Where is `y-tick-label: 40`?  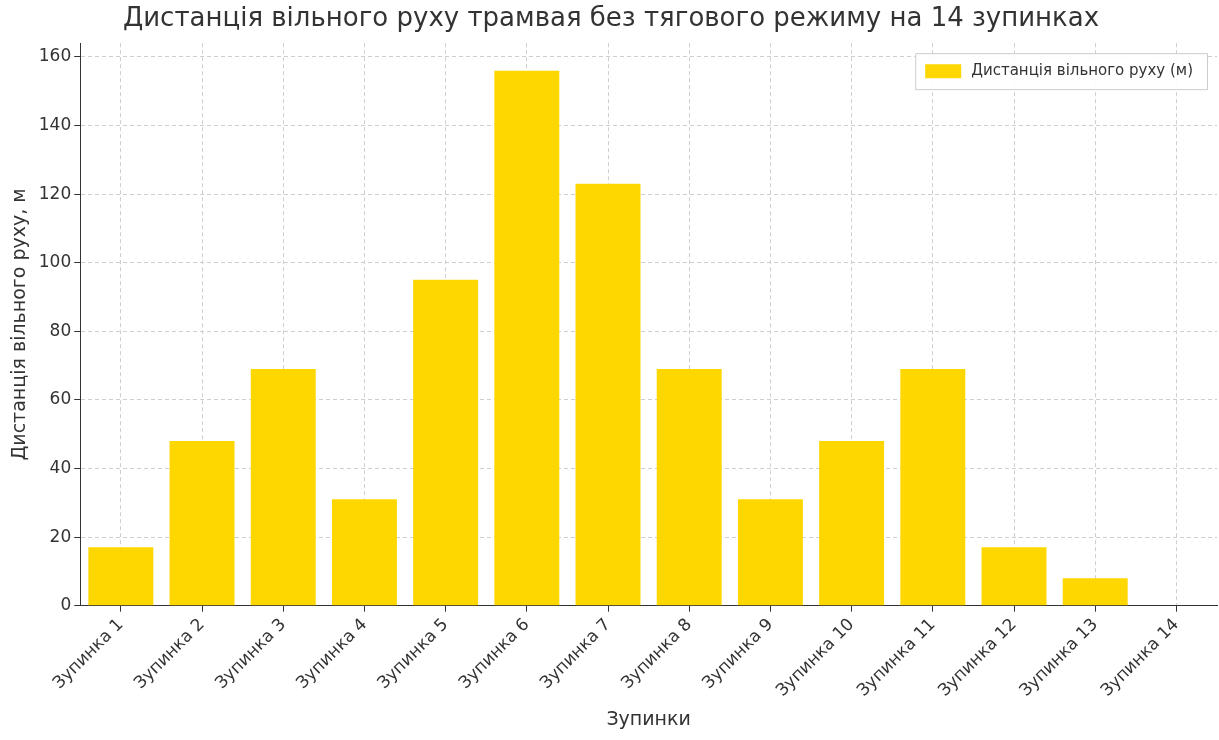 y-tick-label: 40 is located at coordinates (60, 466).